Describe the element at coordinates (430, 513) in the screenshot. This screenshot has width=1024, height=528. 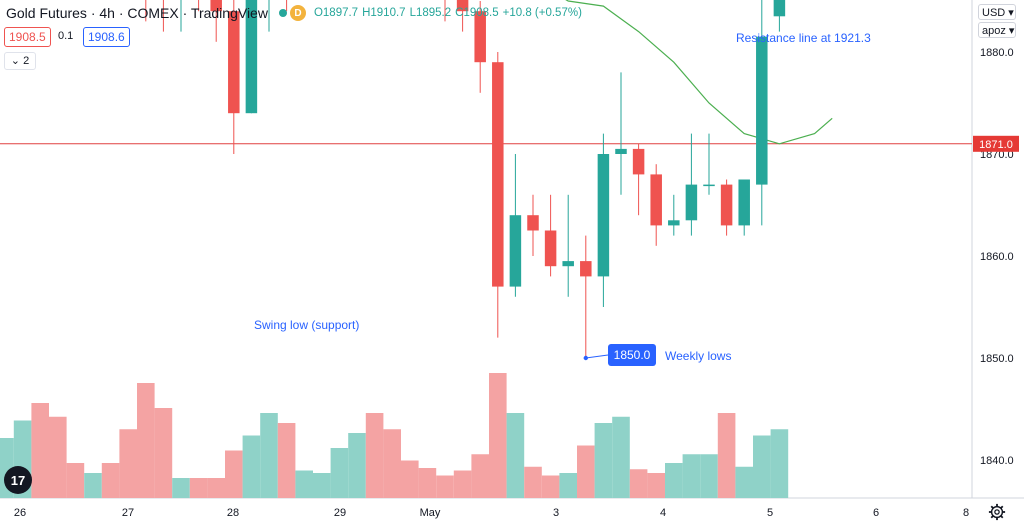
I see `x-tick-label: May` at that location.